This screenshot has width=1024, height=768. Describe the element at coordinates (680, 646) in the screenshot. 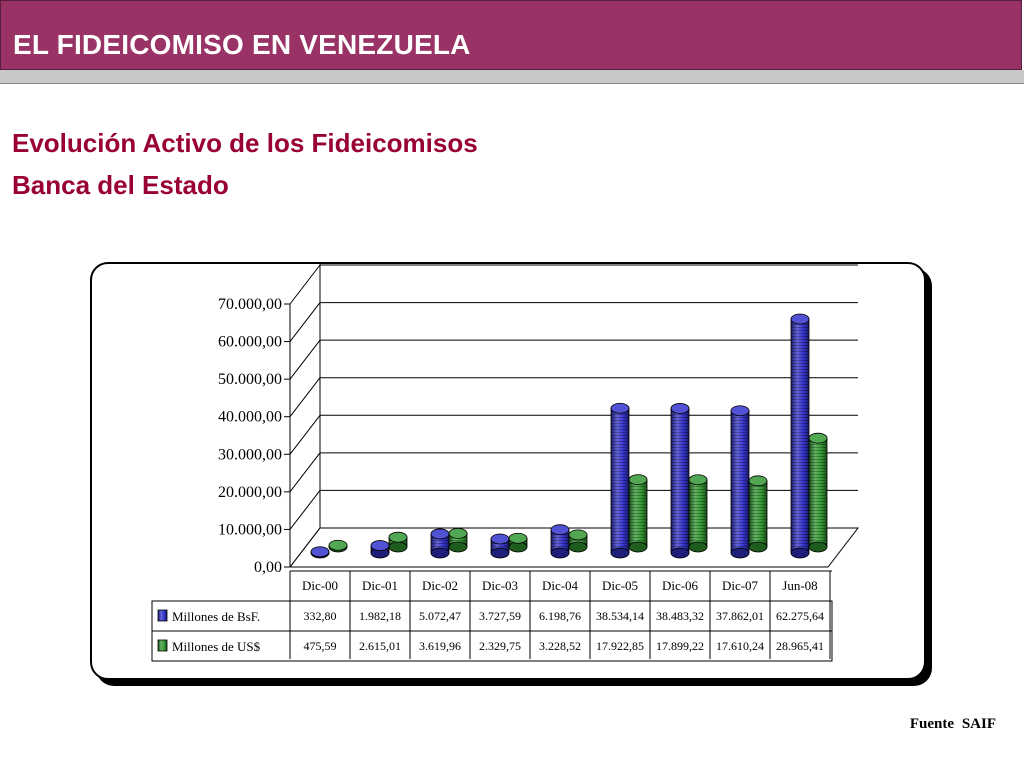

I see `data-label: 17.899,22` at that location.